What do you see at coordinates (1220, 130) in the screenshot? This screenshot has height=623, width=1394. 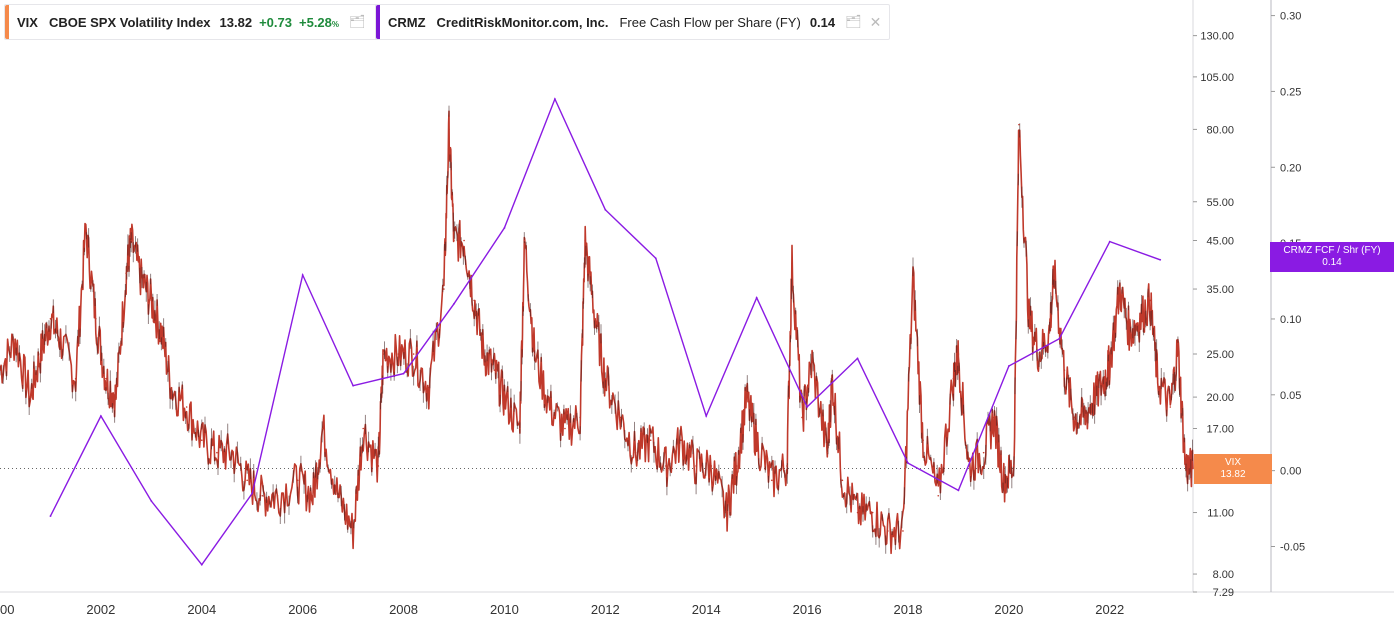 I see `left-tick-label: 80.00` at bounding box center [1220, 130].